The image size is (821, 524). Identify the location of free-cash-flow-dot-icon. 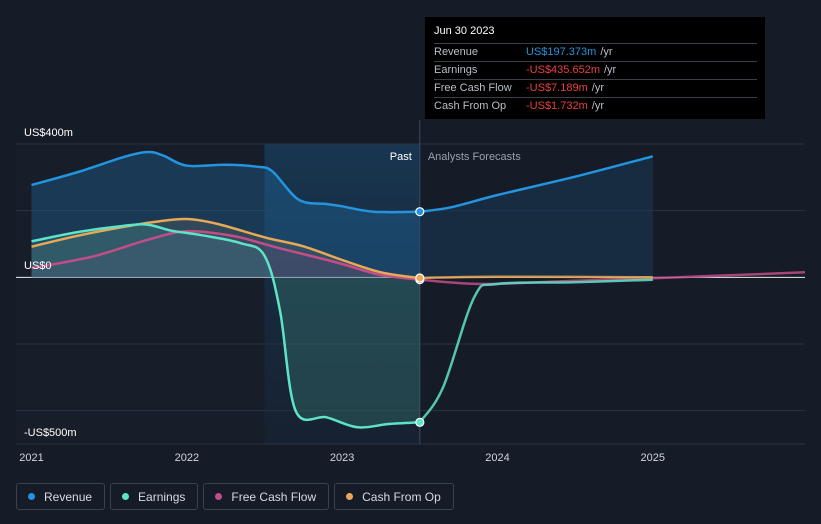
(219, 496).